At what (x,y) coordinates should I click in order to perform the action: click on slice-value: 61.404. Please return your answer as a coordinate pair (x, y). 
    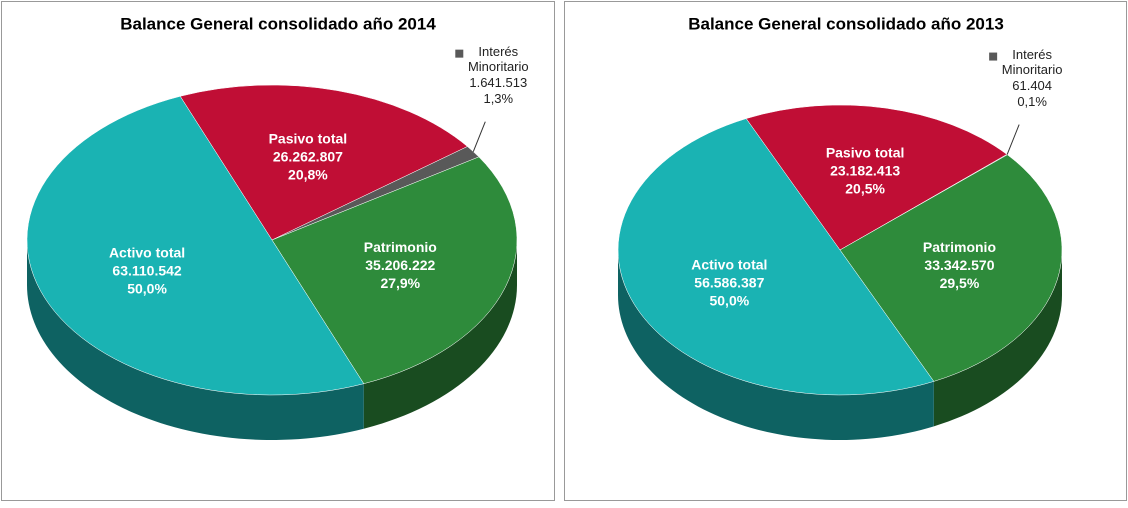
    Looking at the image, I should click on (1032, 85).